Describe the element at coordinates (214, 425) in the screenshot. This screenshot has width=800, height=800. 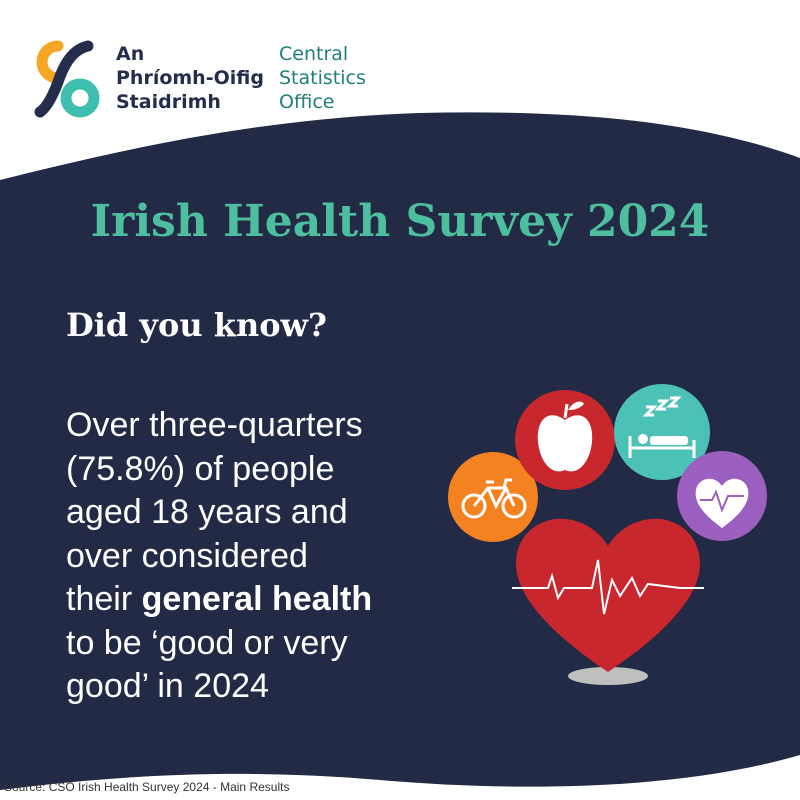
I see `body-line: Over three-quarters` at that location.